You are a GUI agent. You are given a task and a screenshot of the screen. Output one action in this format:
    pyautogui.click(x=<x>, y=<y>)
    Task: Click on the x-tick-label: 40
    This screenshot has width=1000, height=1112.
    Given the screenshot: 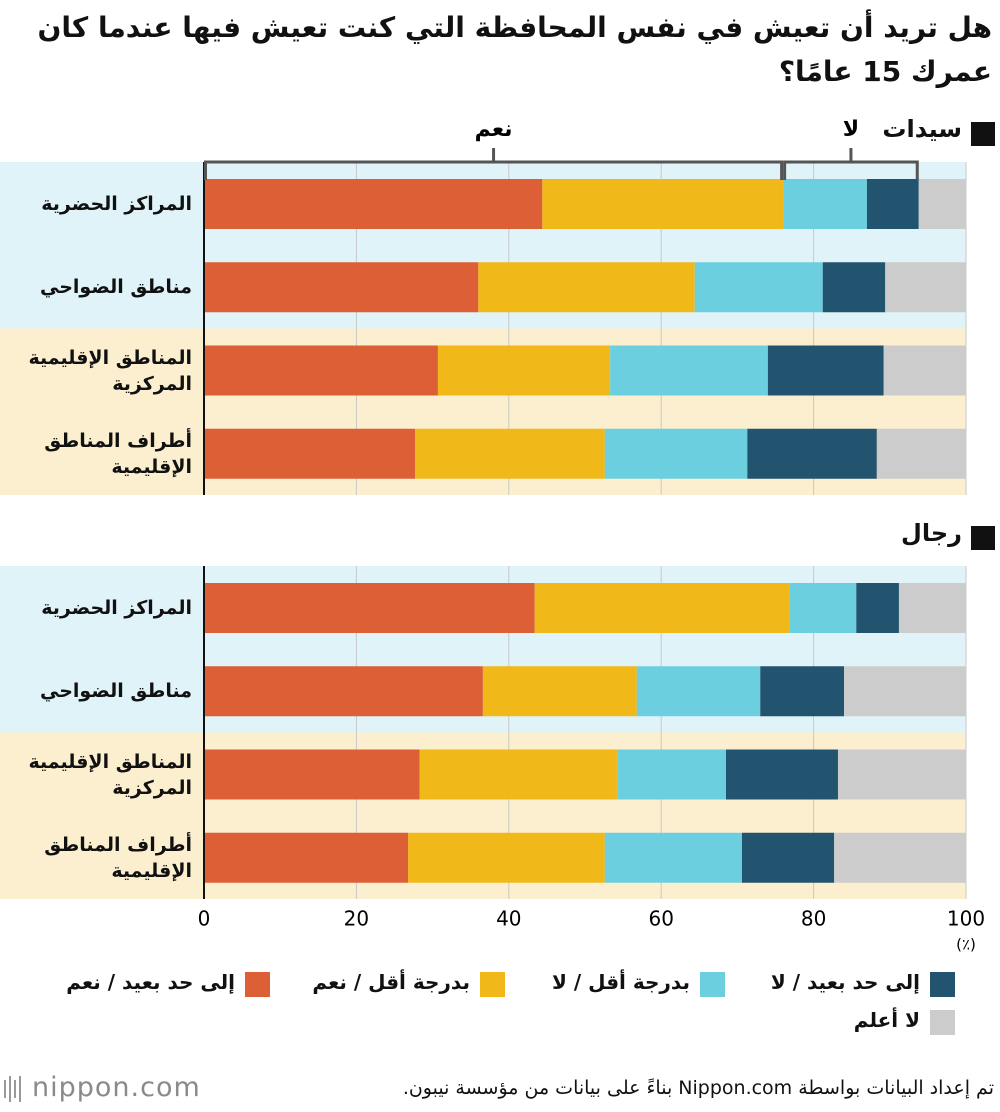 What is the action you would take?
    pyautogui.click(x=508, y=919)
    